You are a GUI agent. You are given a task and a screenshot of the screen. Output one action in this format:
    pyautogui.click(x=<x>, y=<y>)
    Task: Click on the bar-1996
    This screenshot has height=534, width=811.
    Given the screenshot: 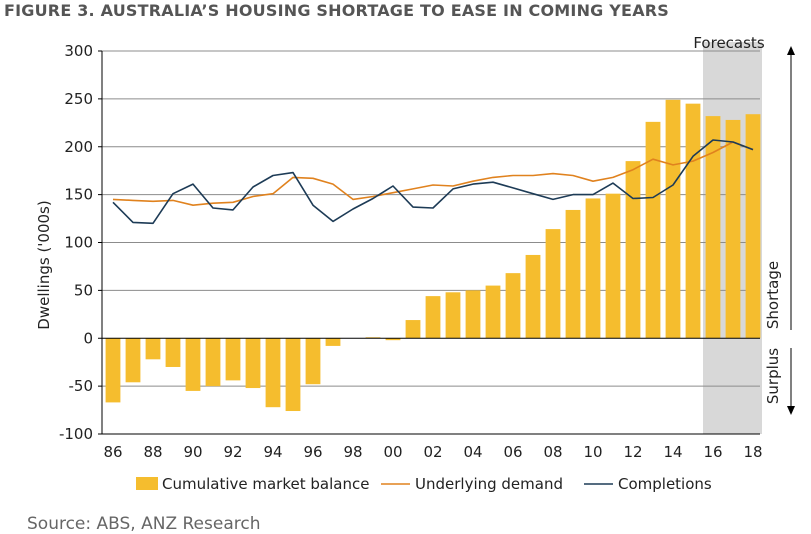 What is the action you would take?
    pyautogui.click(x=313, y=361)
    